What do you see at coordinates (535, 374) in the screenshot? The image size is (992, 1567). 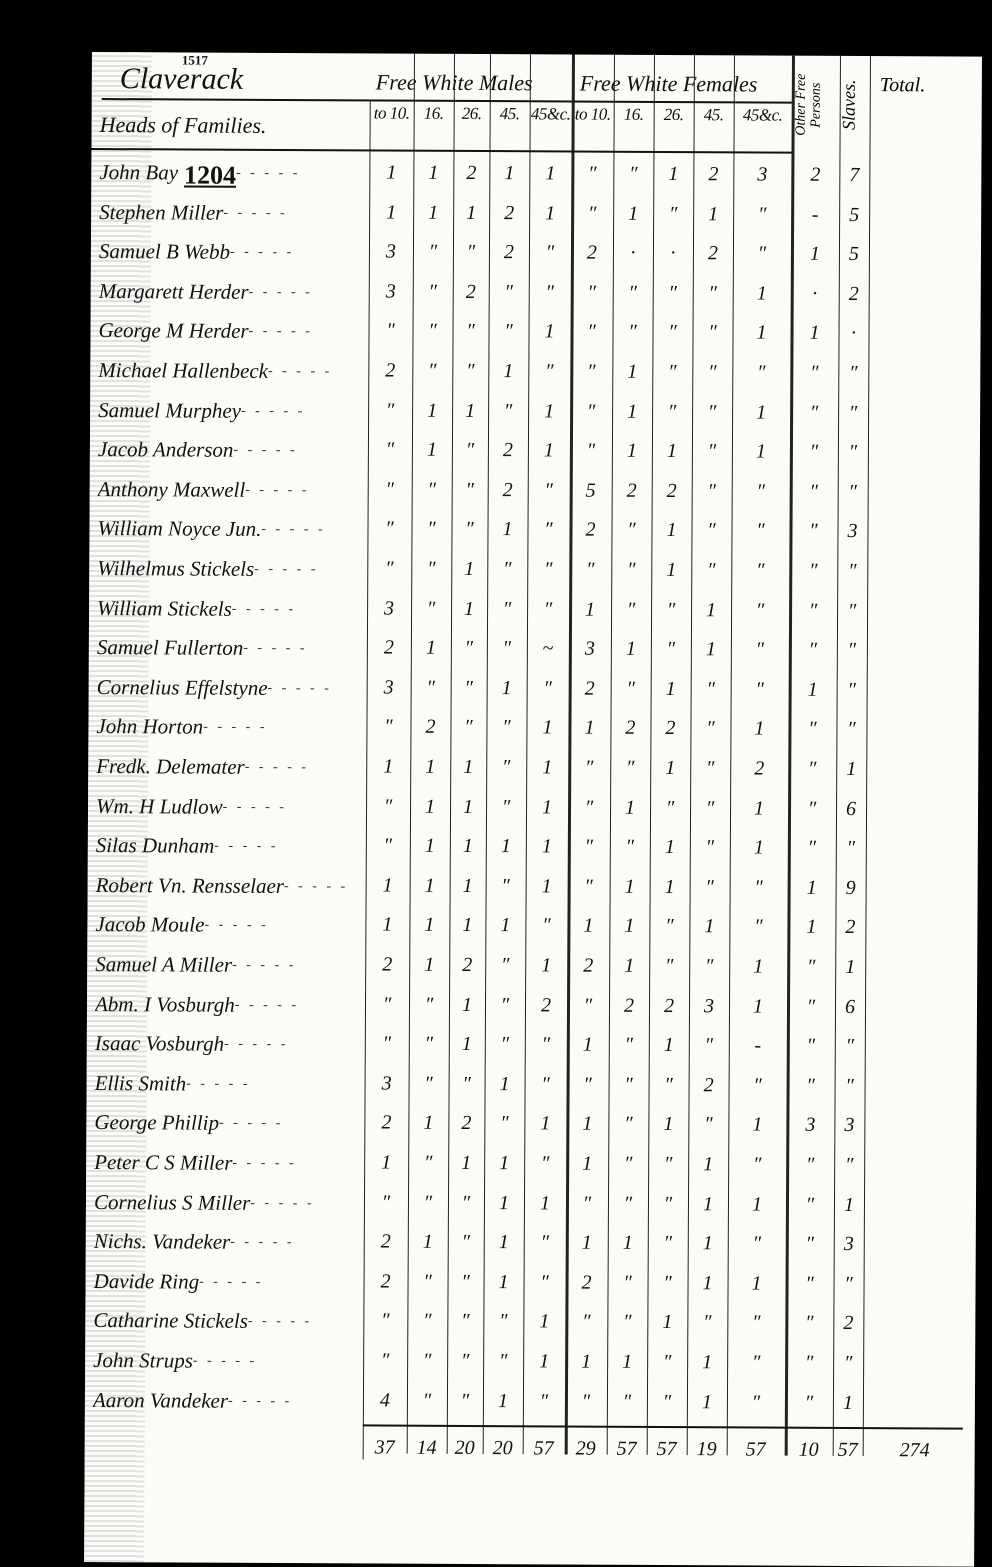 I see `family-row: Michael Hallenbeck - - - - - 2 ″ ″ 1 ″ ″ 1 ″ ″ ″ ″ ″` at bounding box center [535, 374].